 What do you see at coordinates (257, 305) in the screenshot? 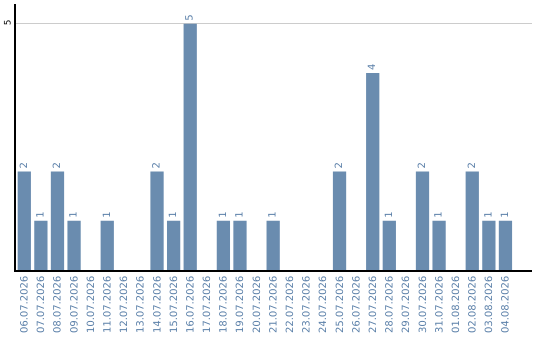
I see `x-tick-label: 20.07.2026` at bounding box center [257, 305].